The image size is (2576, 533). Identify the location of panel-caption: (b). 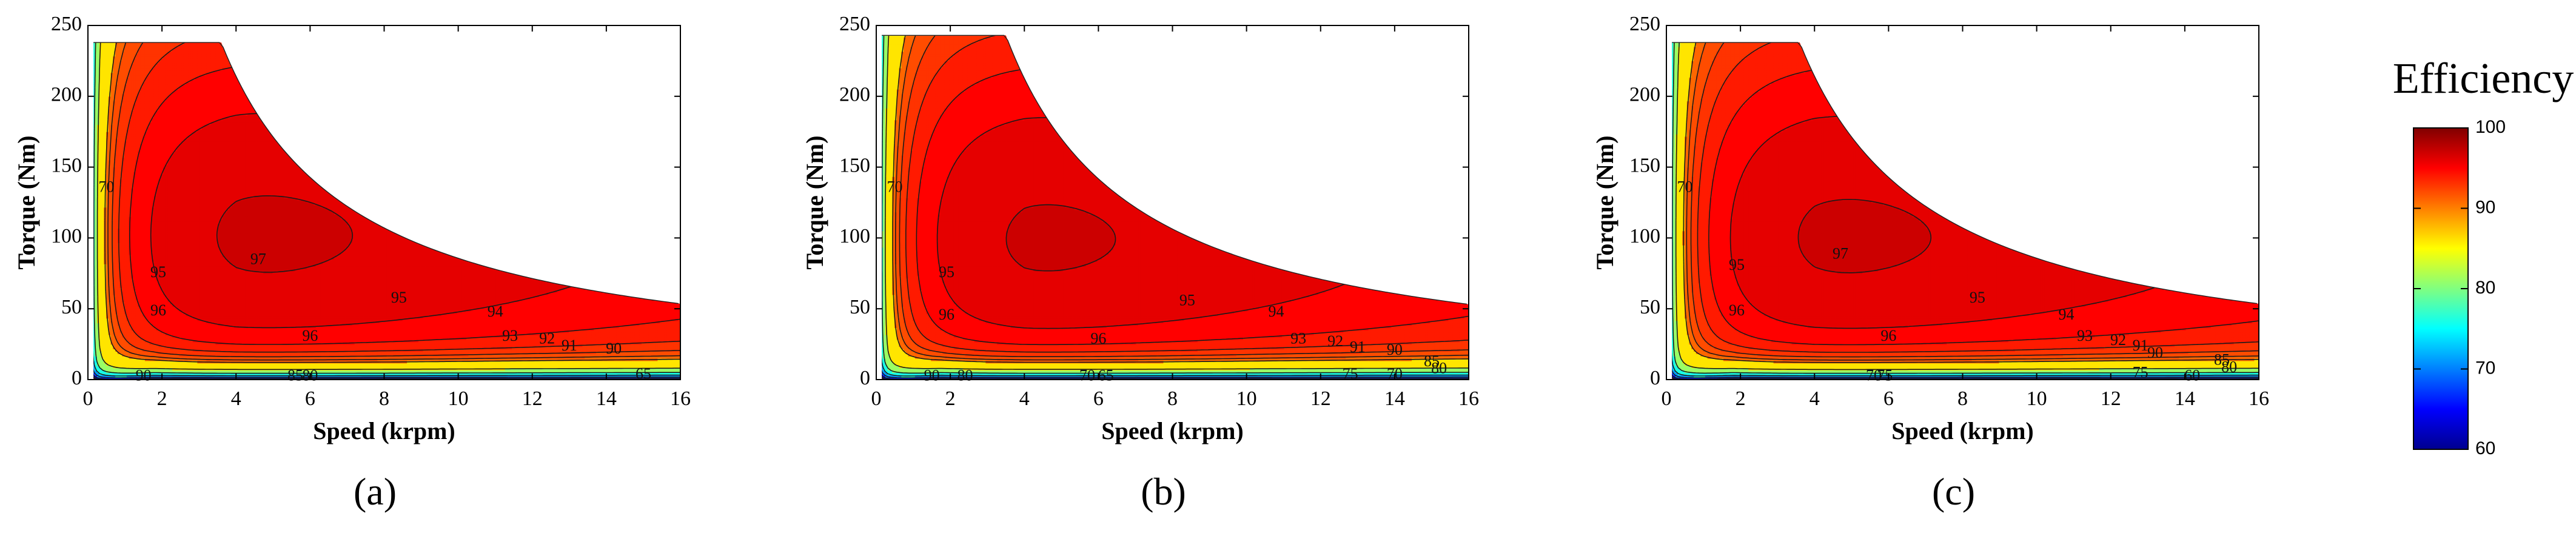
(1163, 492).